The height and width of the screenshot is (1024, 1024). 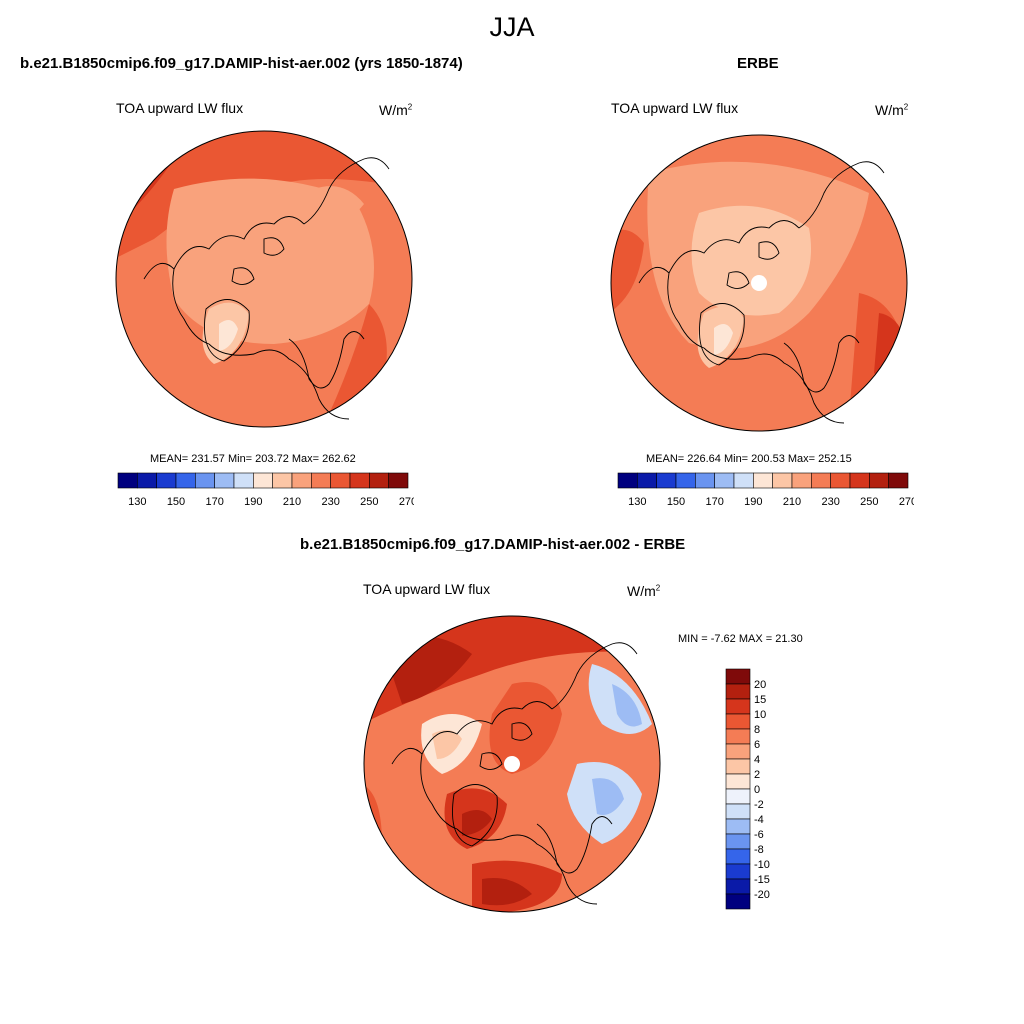 What do you see at coordinates (762, 880) in the screenshot?
I see `panel-3-colorbar-tick-label: -15` at bounding box center [762, 880].